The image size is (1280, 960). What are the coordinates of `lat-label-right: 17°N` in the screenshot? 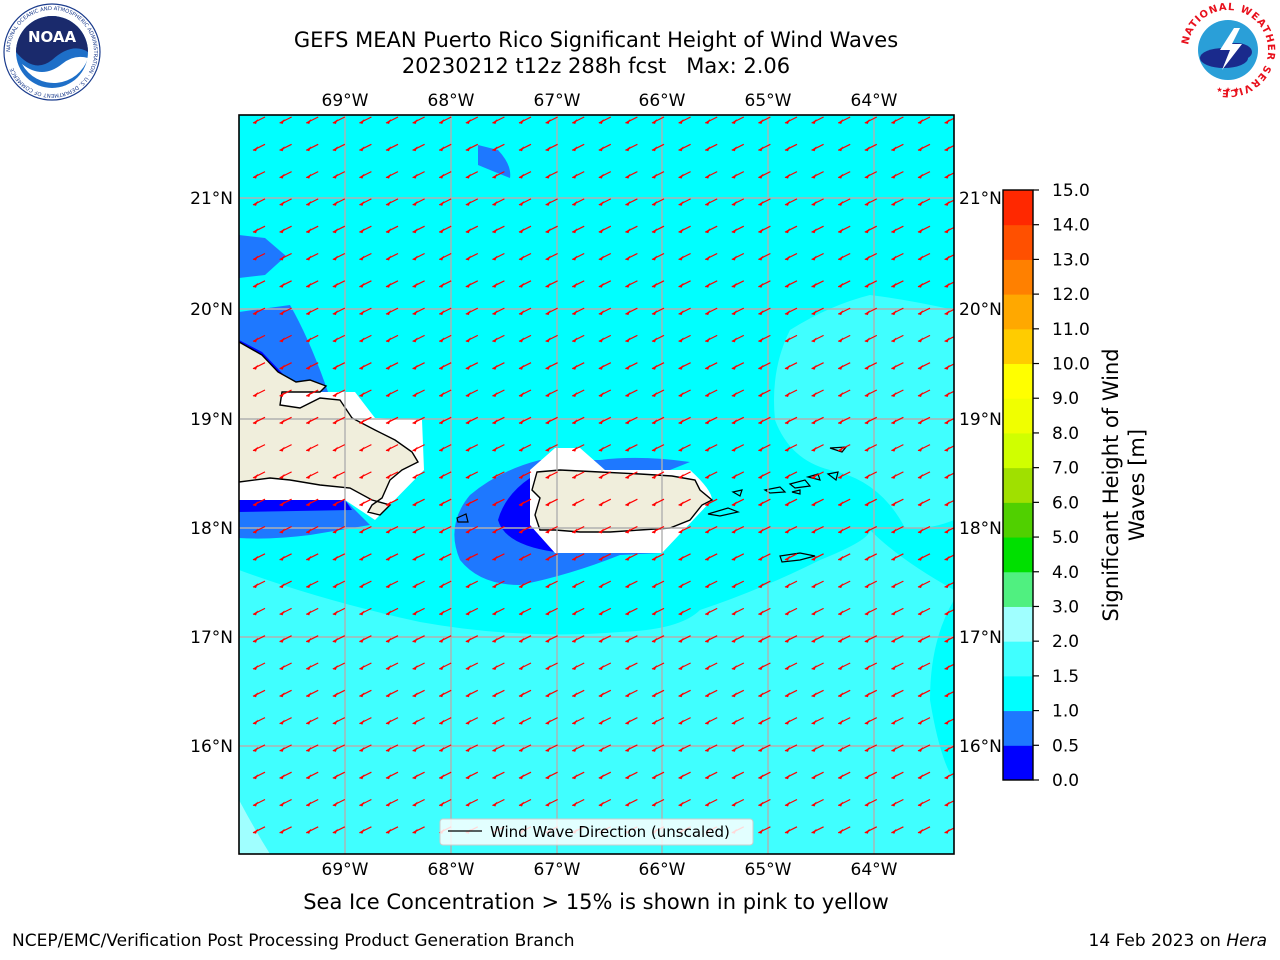 It's located at (980, 638).